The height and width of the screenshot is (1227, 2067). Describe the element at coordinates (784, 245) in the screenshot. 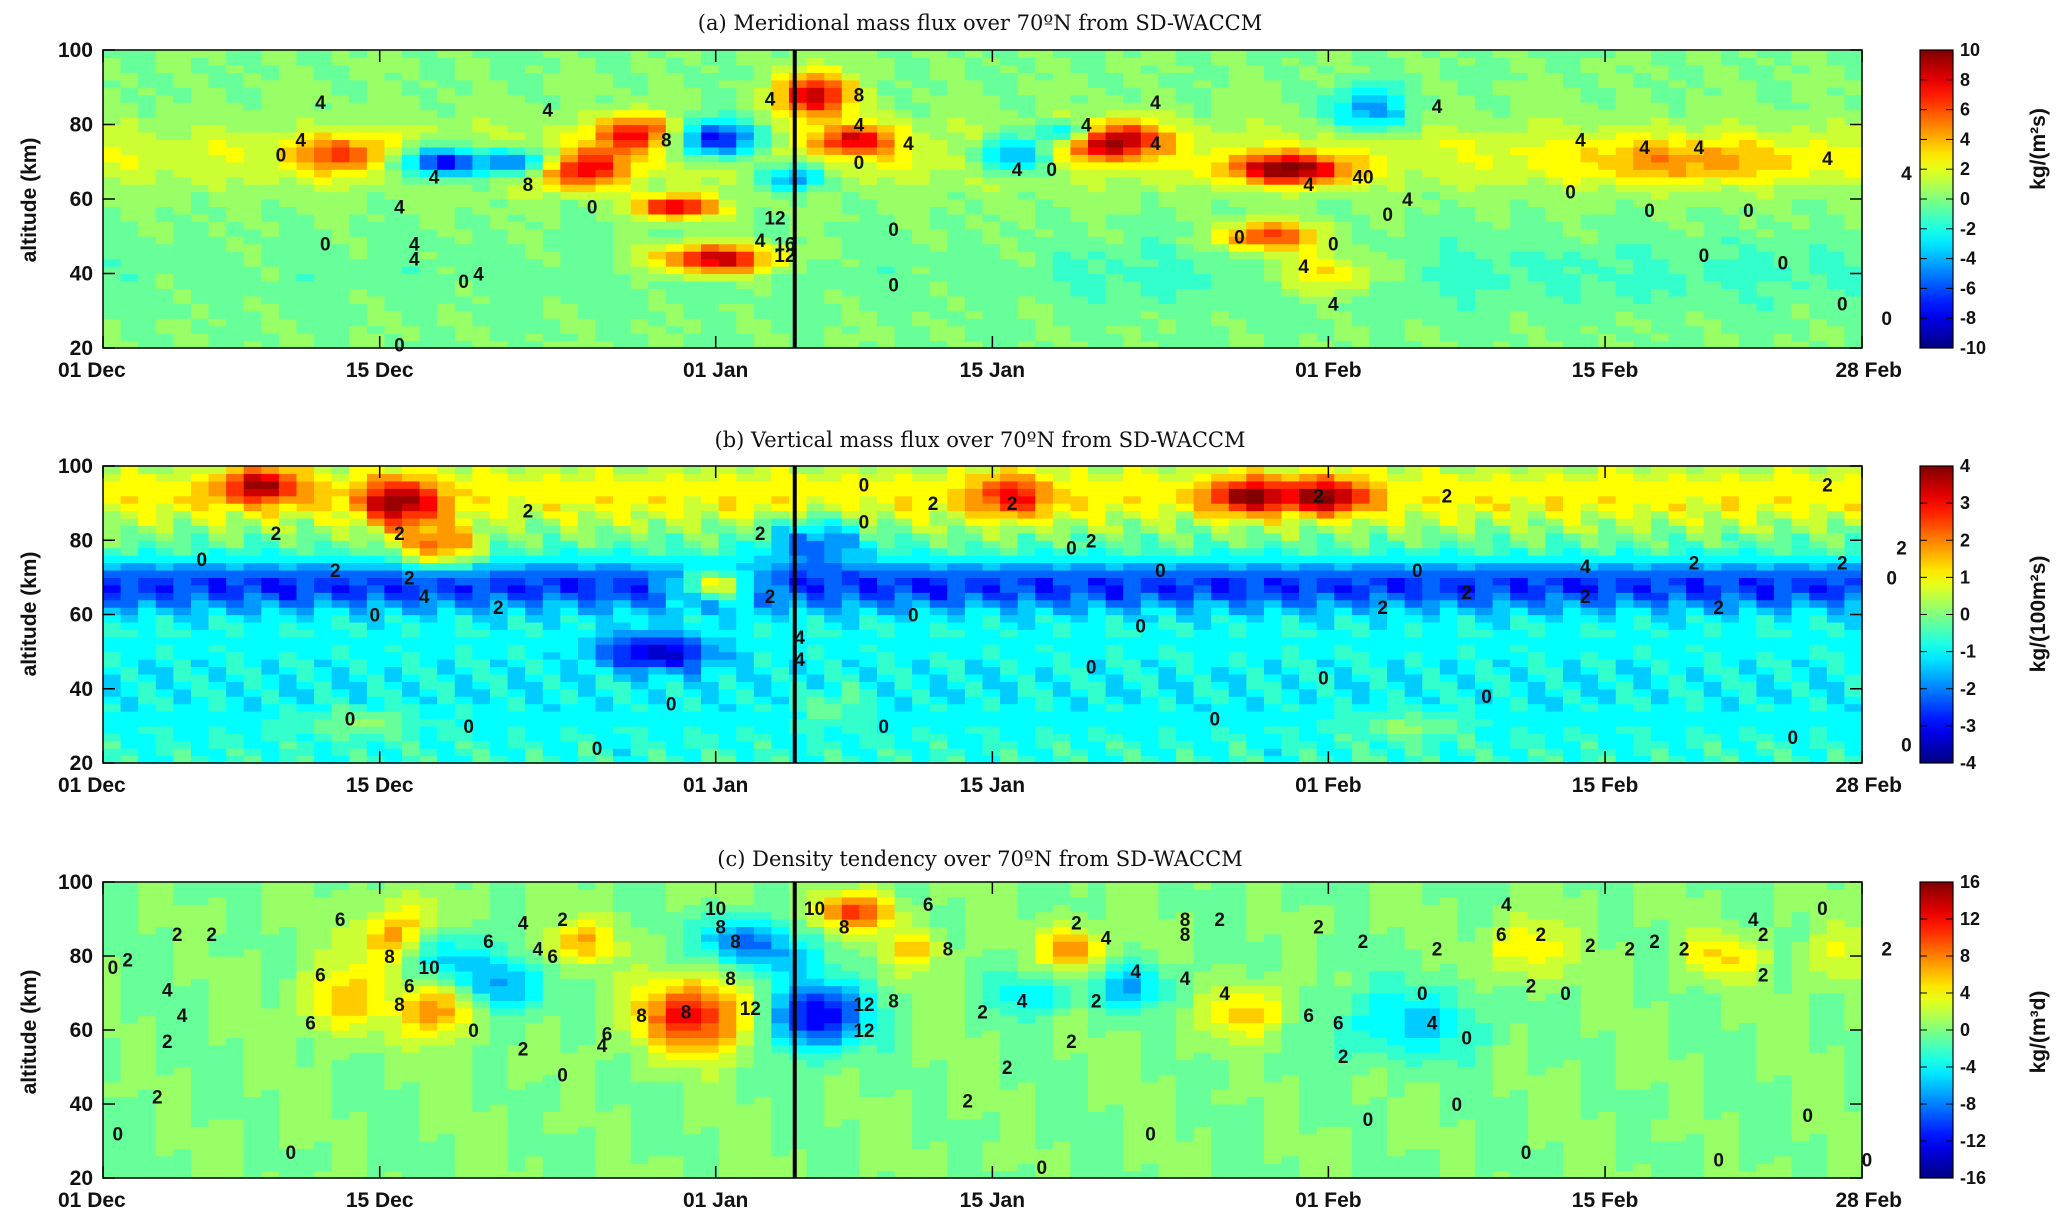

I see `contour-label: 16` at that location.